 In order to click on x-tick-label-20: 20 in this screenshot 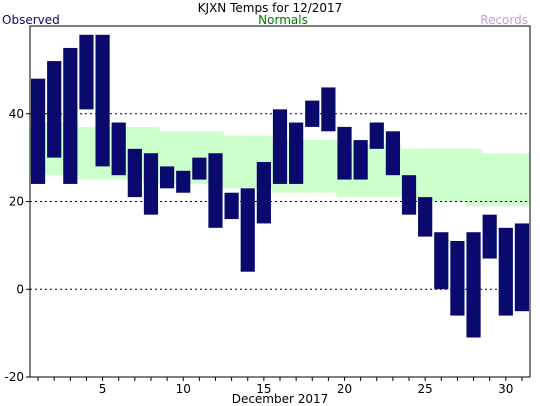, I will do `click(344, 389)`.